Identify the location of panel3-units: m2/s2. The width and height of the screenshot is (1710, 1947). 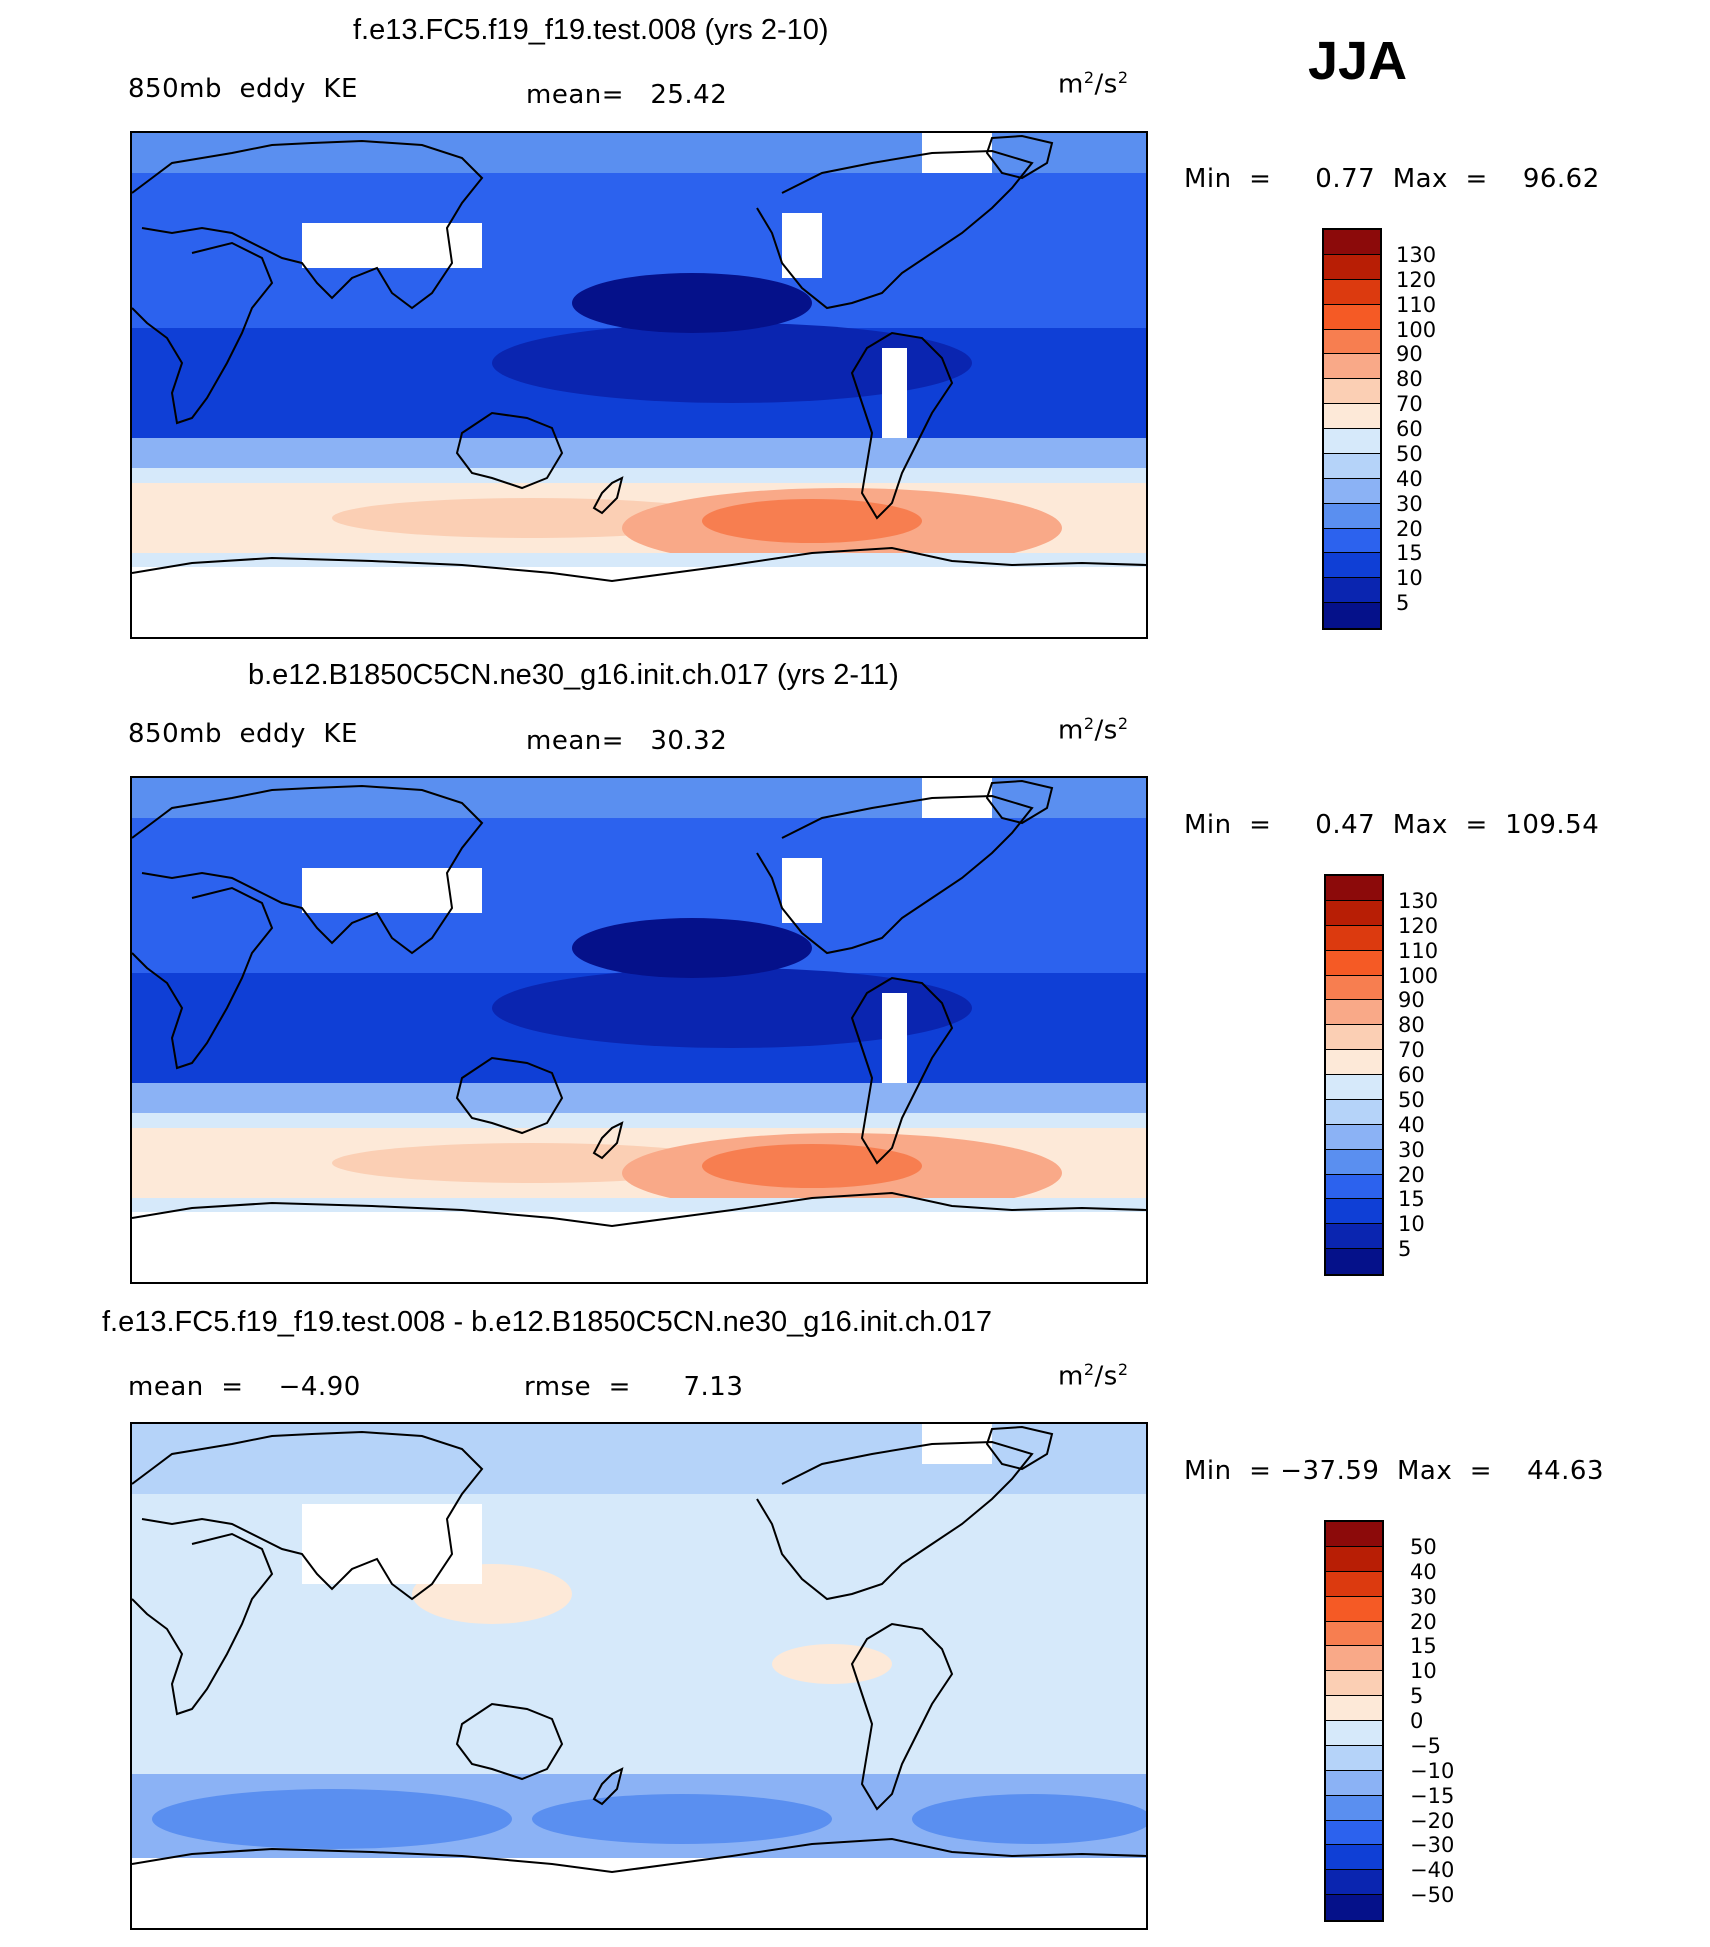
(1093, 1376).